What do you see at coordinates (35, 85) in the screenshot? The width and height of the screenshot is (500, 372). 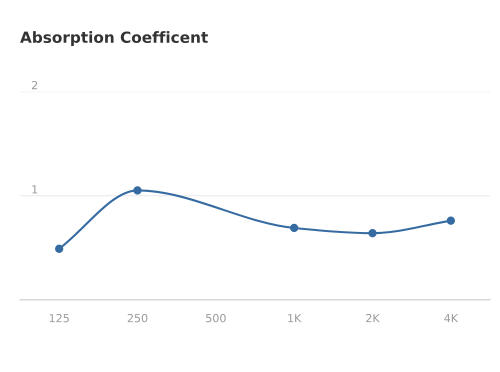 I see `y-tick-label: 2` at bounding box center [35, 85].